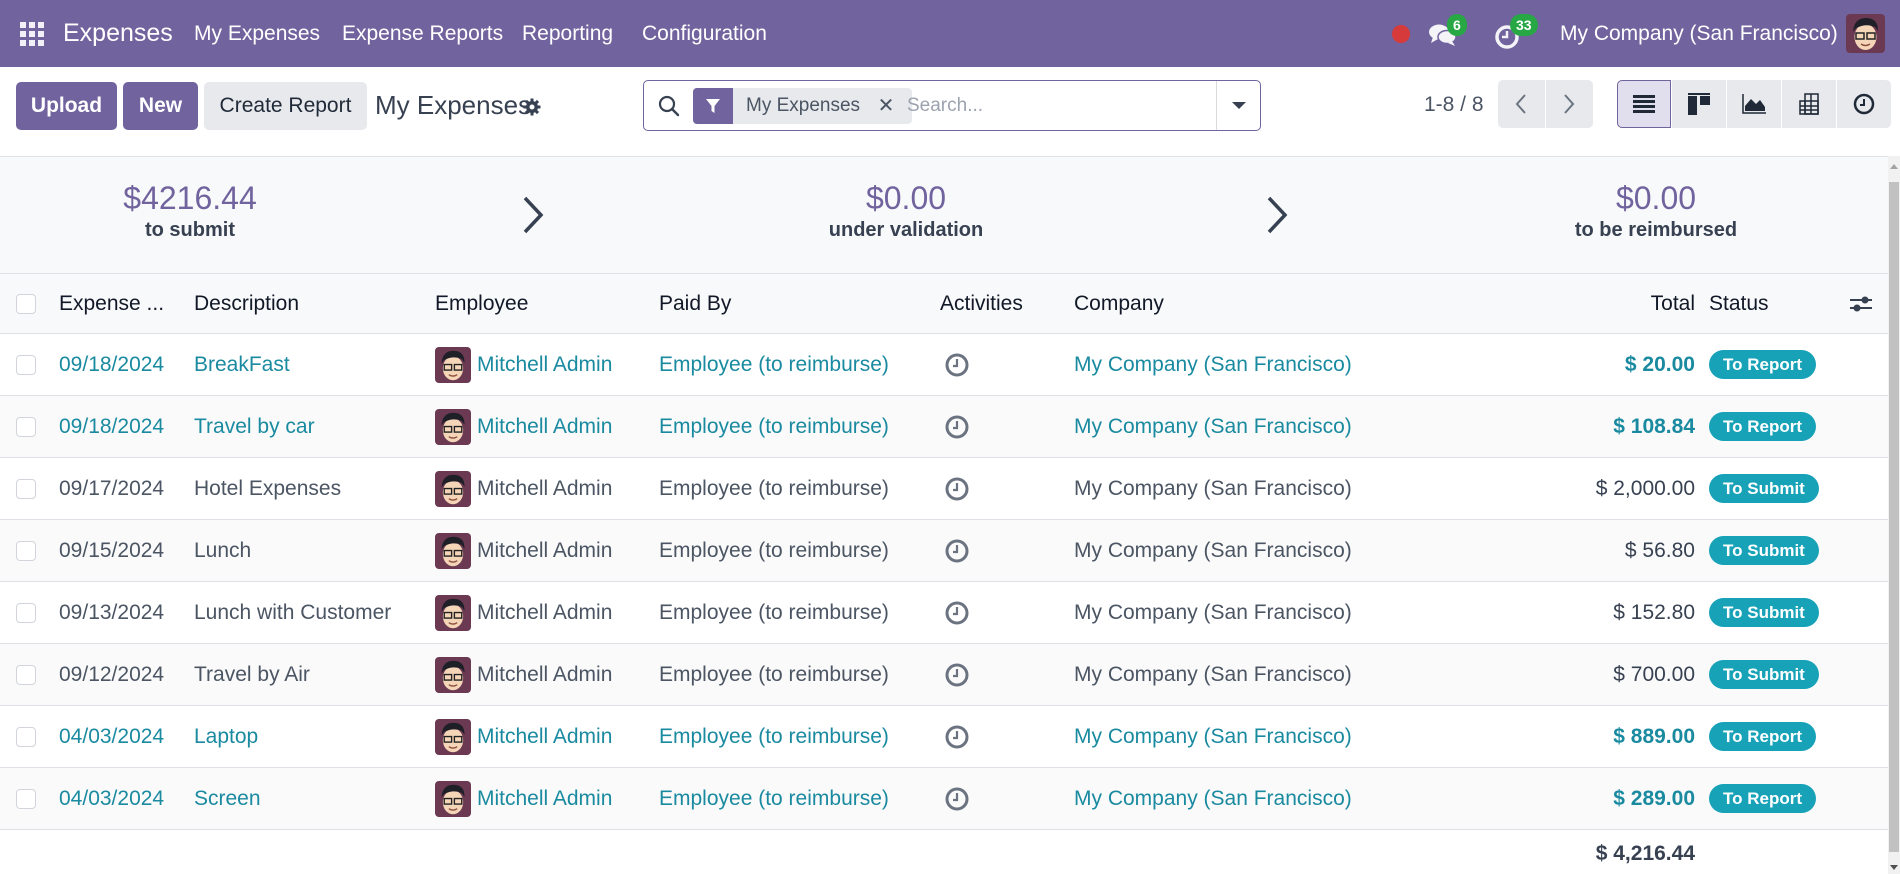 This screenshot has width=1900, height=874. Describe the element at coordinates (1865, 33) in the screenshot. I see `user-avatar` at that location.